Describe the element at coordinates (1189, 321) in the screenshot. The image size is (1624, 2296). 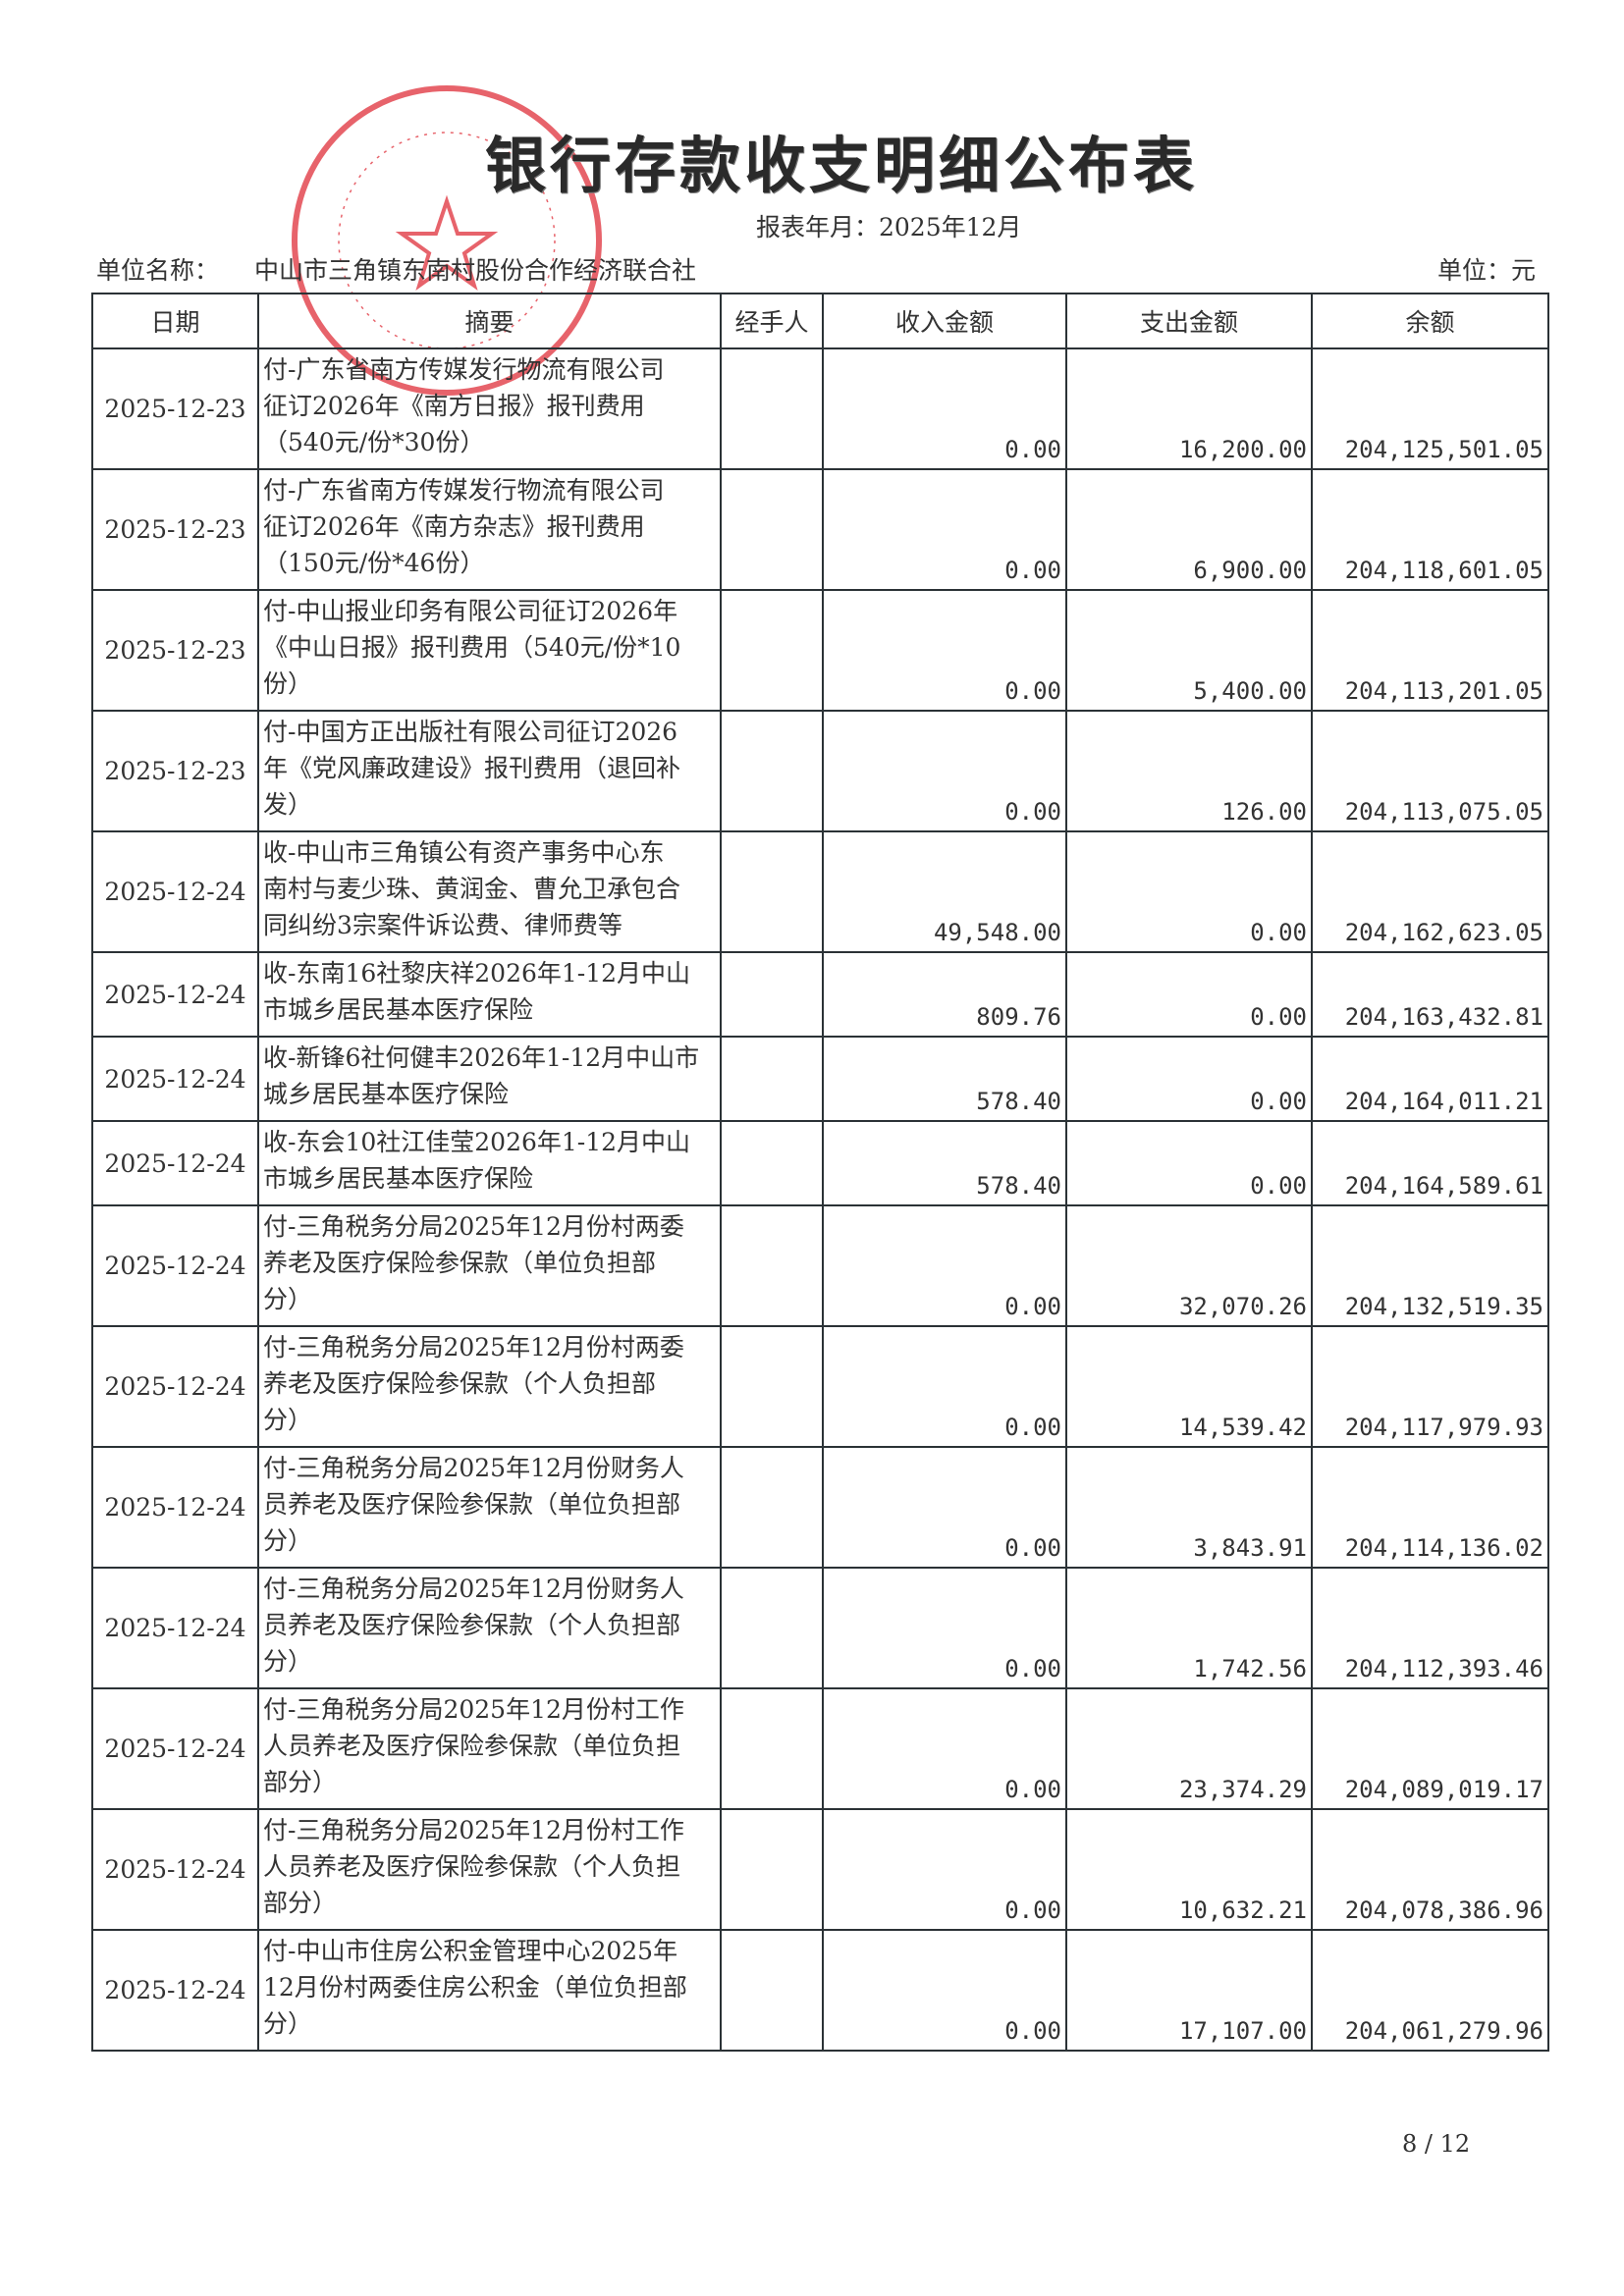
I see `col-header-expense: 支出金额` at that location.